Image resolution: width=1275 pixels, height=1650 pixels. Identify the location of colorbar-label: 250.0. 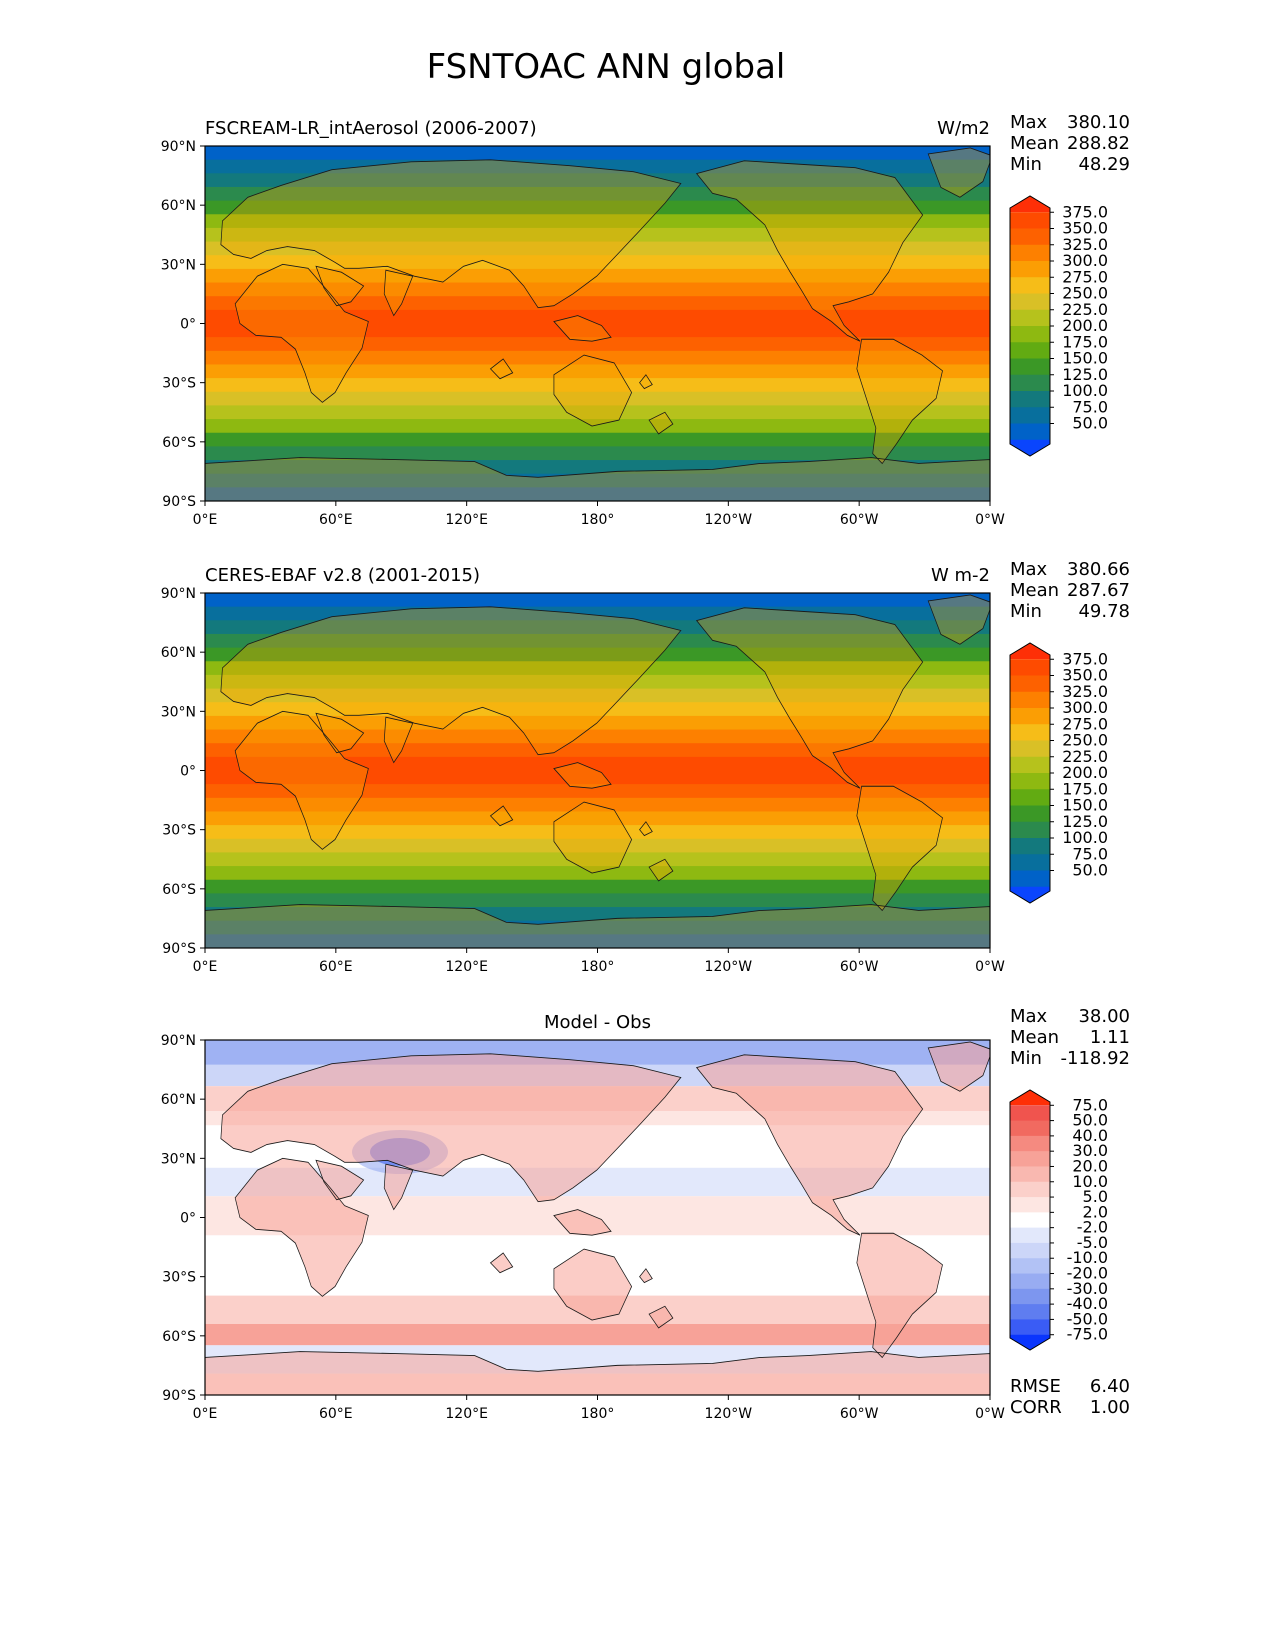
(1085, 740).